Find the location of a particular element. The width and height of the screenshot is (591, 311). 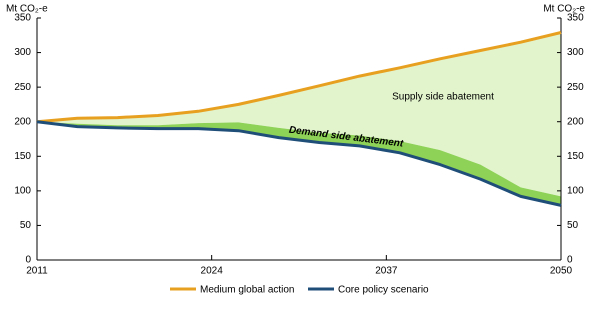

y2-tick-label: 50 is located at coordinates (573, 225).